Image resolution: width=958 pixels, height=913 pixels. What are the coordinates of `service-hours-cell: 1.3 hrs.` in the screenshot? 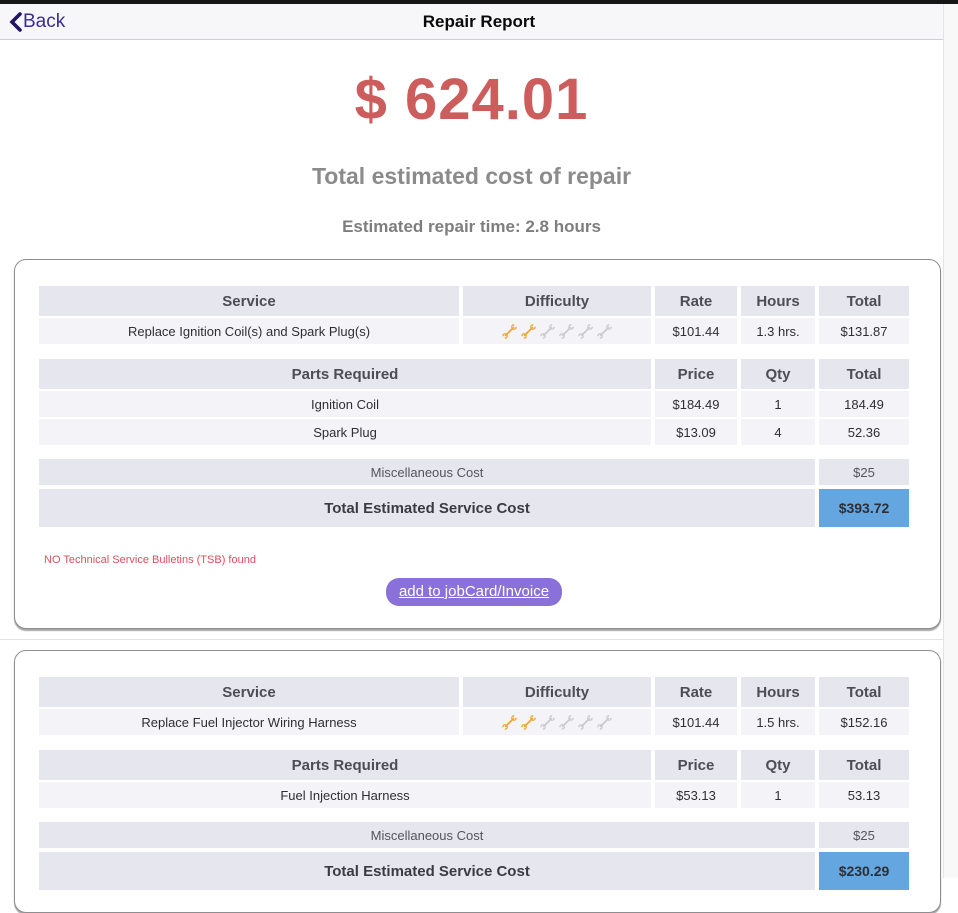 It's located at (778, 331).